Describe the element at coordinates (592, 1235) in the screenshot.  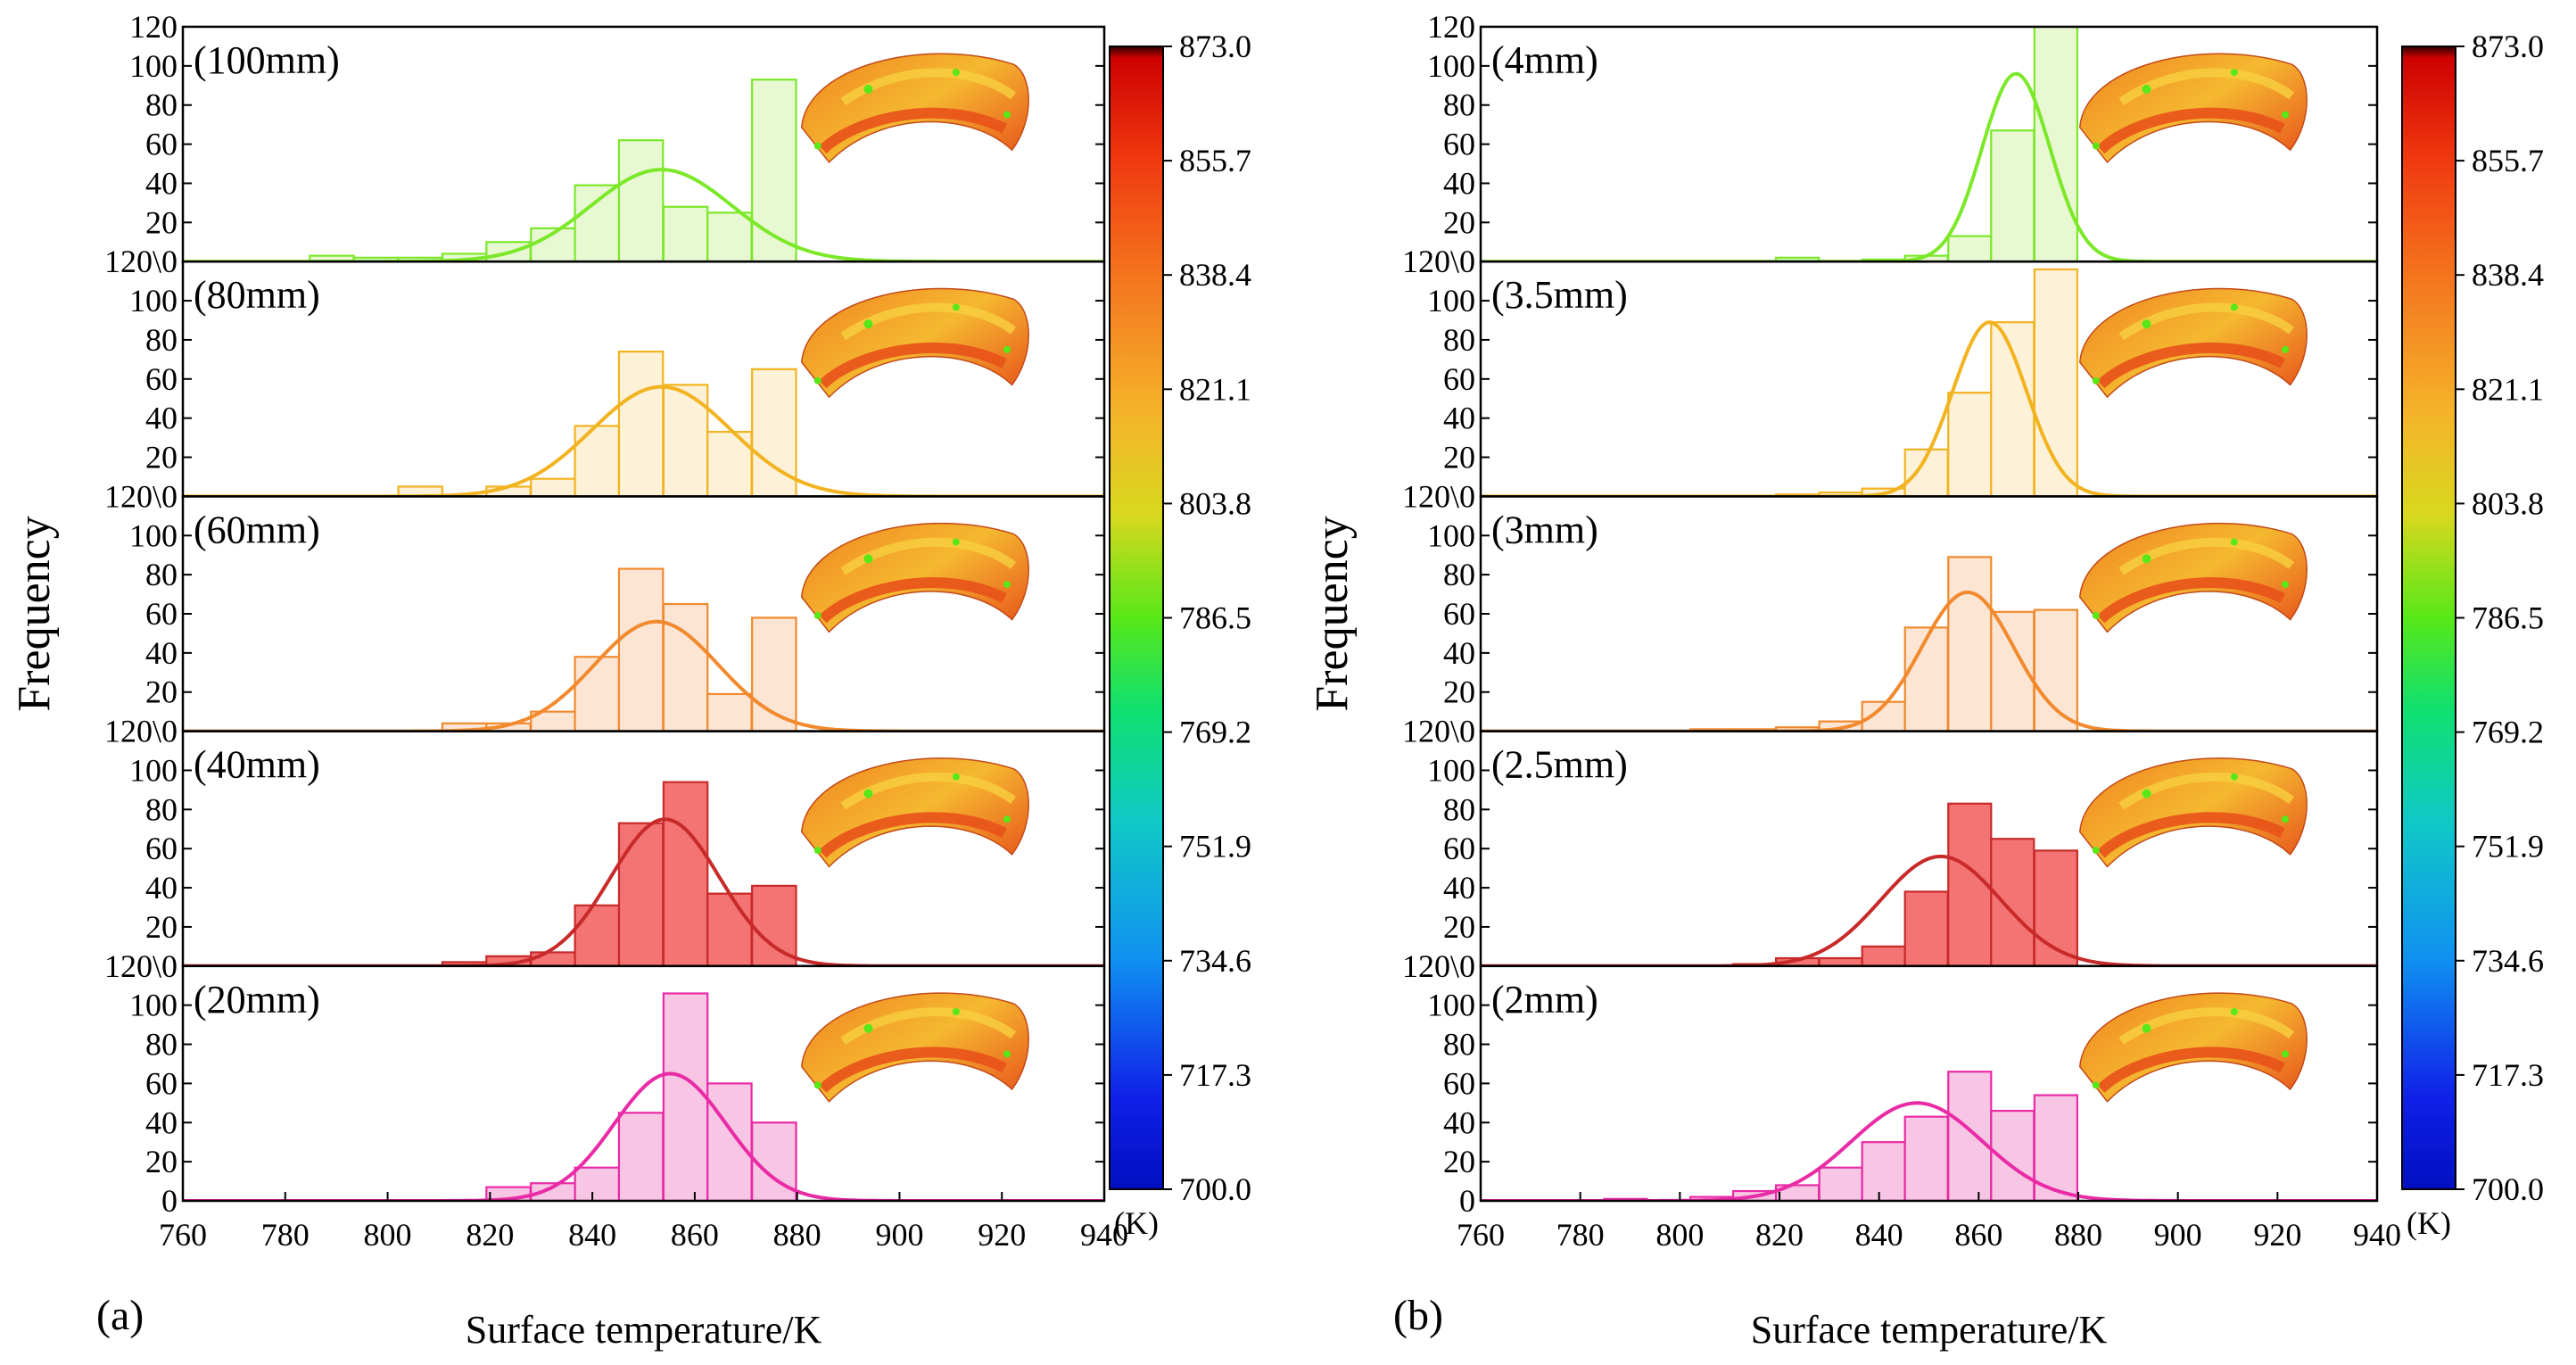
I see `x-tick-label: 840` at that location.